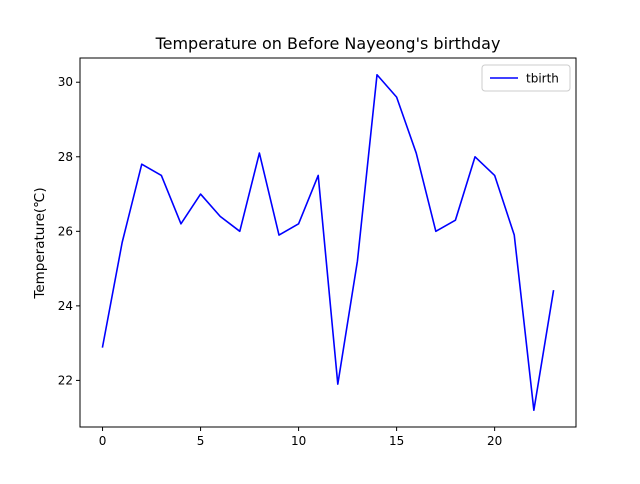 The image size is (640, 484). Describe the element at coordinates (201, 441) in the screenshot. I see `x-tick-label: 5` at that location.